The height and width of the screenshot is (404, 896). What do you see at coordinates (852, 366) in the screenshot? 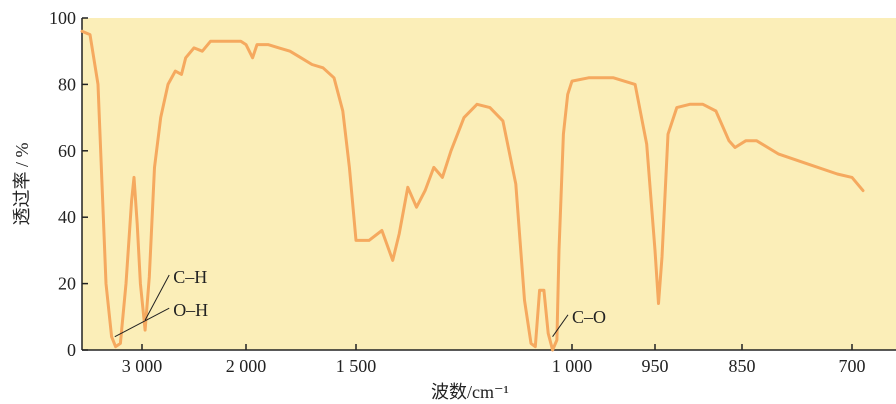
I see `x-tick-label: 700` at bounding box center [852, 366].